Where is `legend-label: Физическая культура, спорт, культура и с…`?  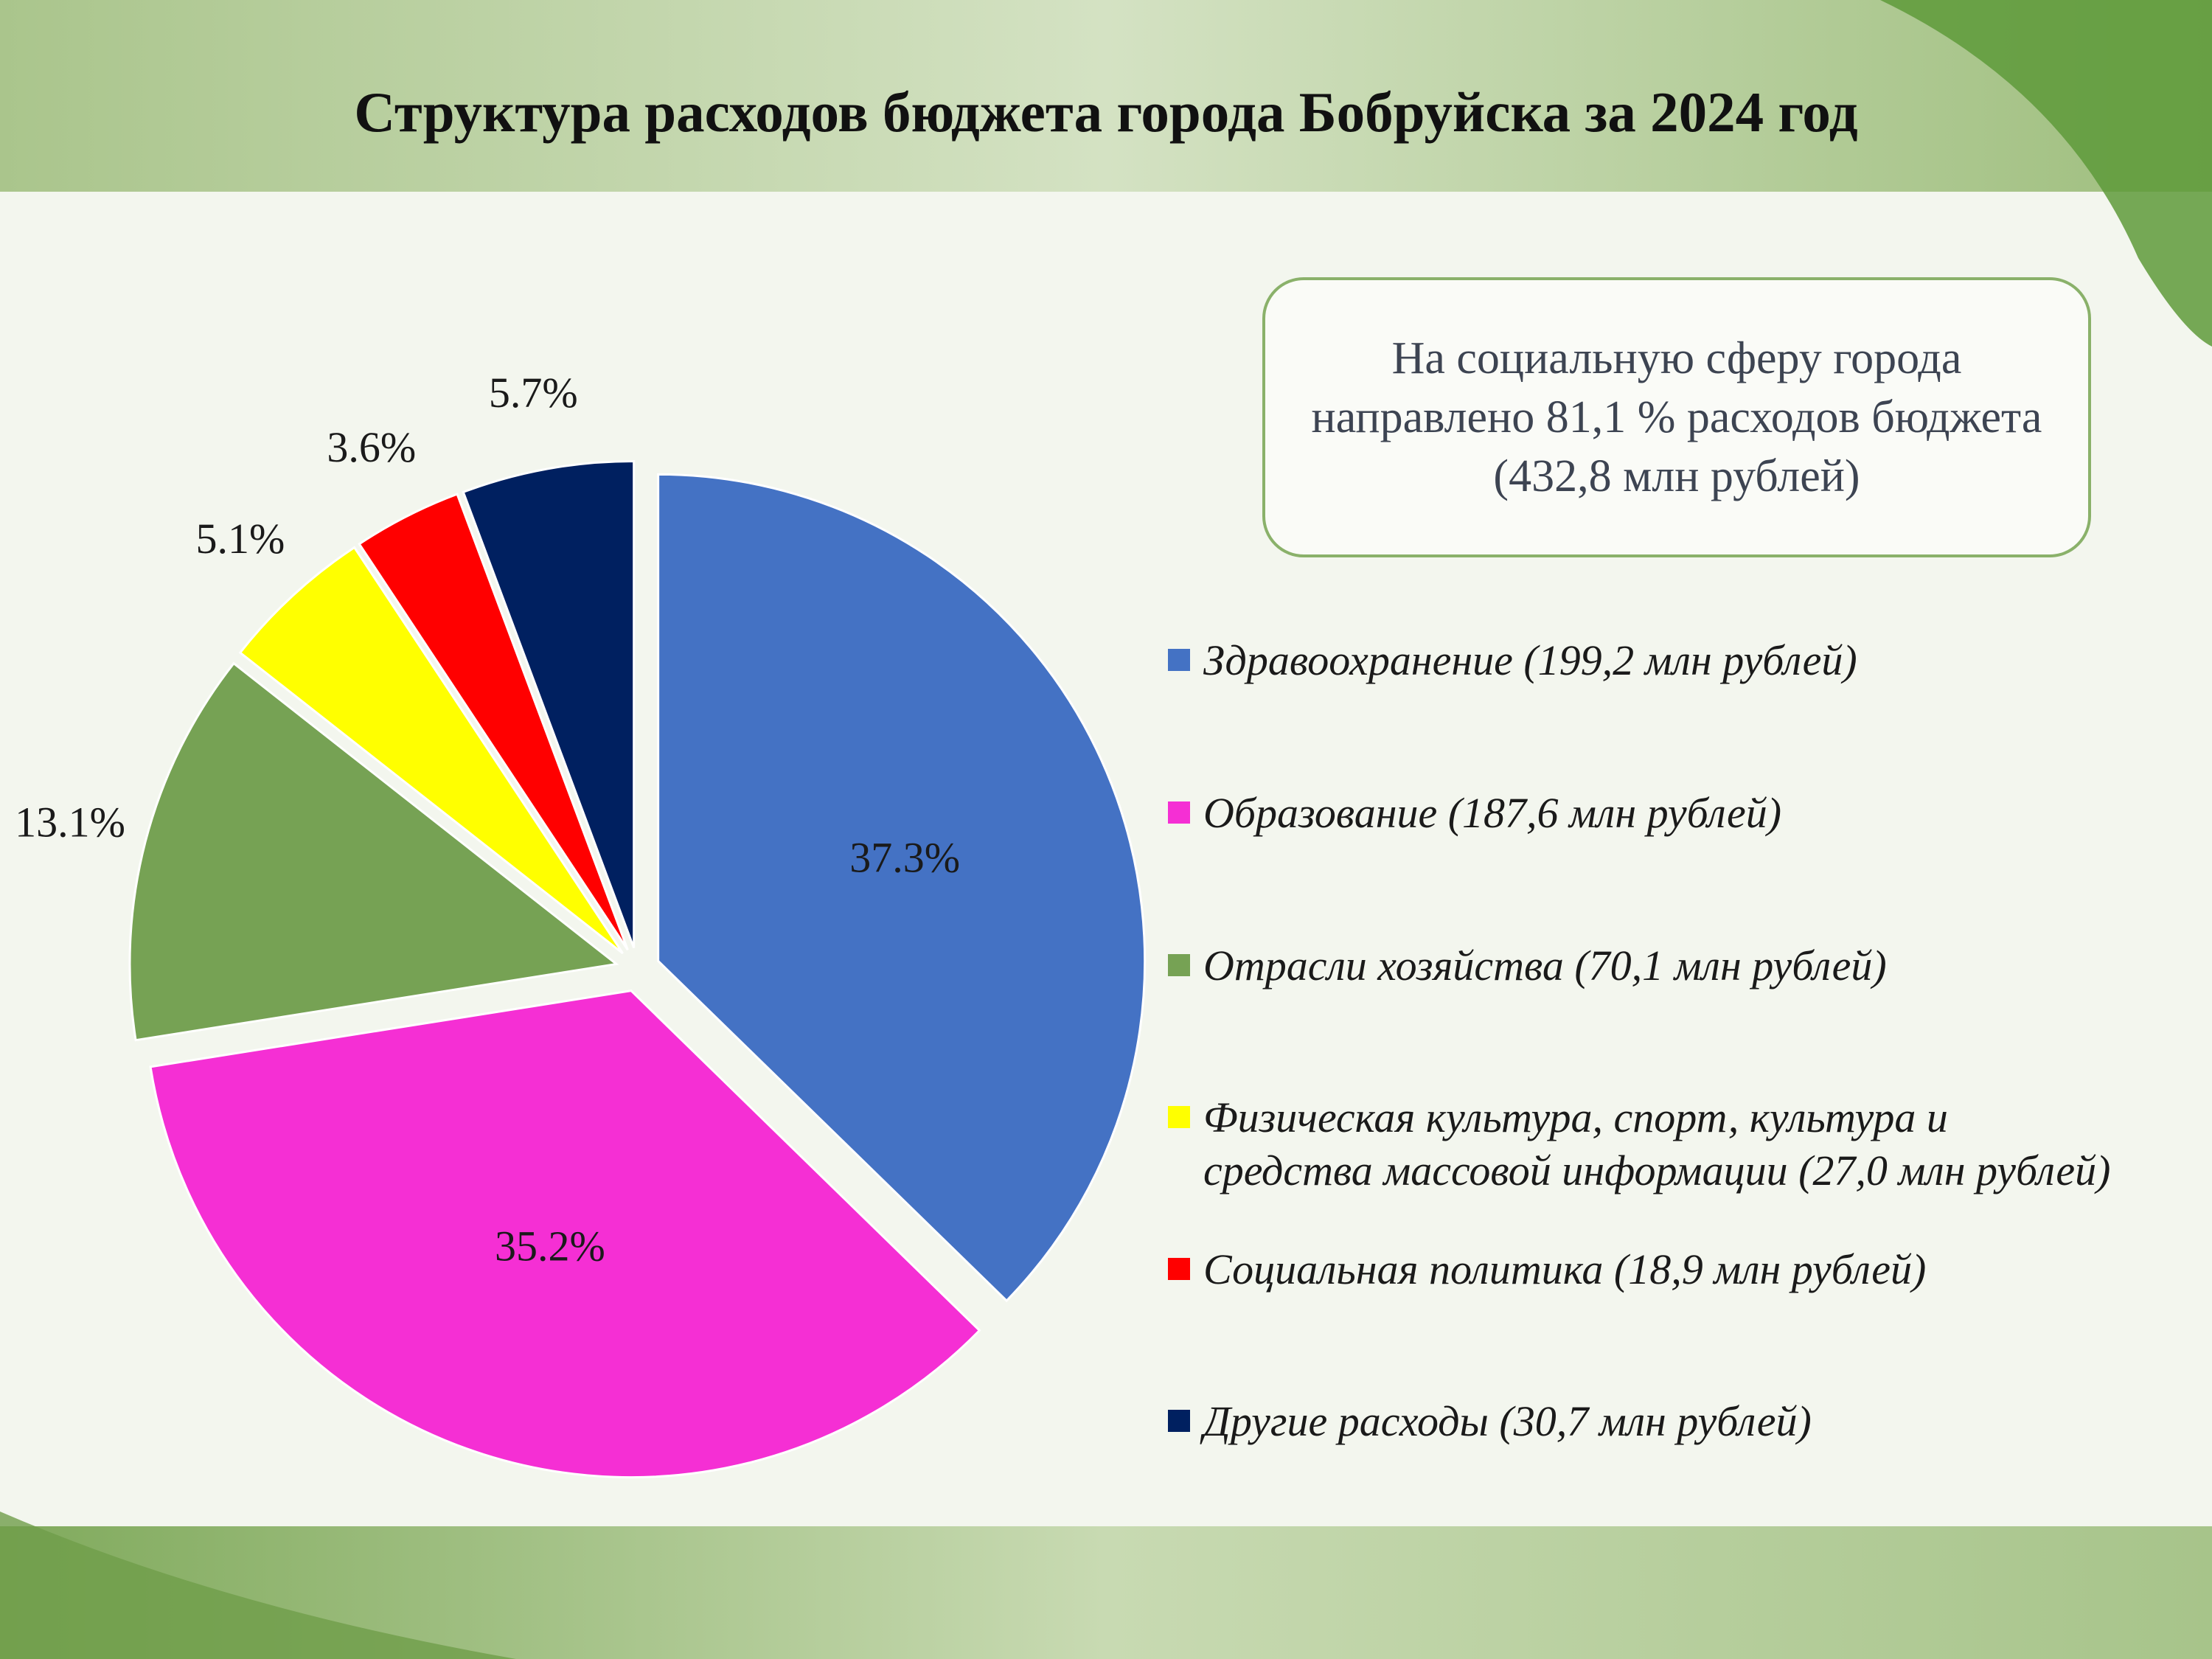
legend-label: Физическая культура, спорт, культура и с… is located at coordinates (1657, 1143).